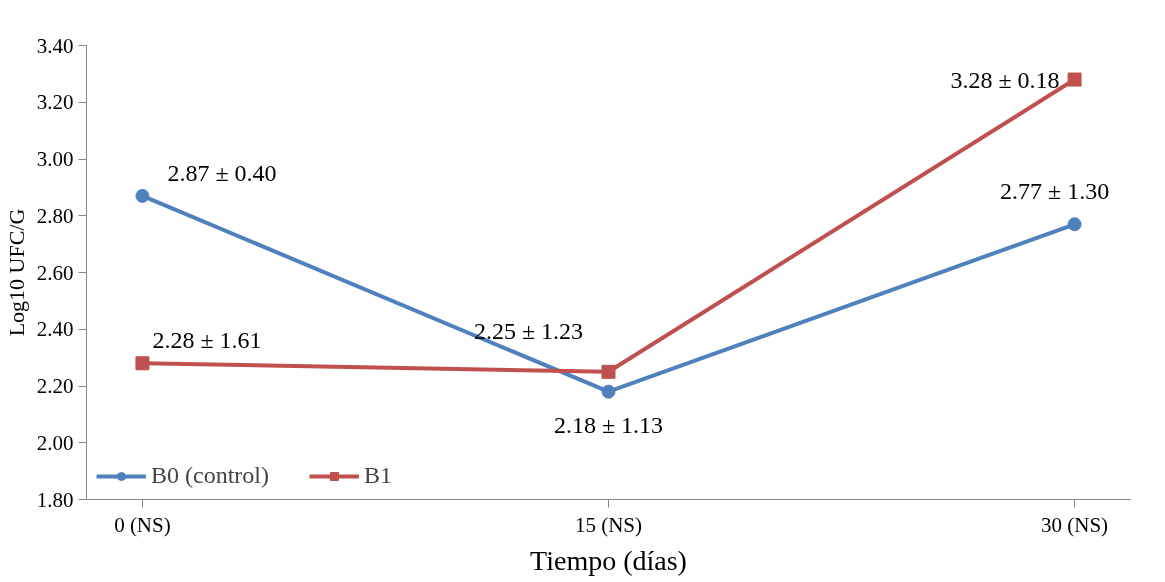 This screenshot has height=582, width=1165. What do you see at coordinates (55, 159) in the screenshot?
I see `y-tick-label: 3.00` at bounding box center [55, 159].